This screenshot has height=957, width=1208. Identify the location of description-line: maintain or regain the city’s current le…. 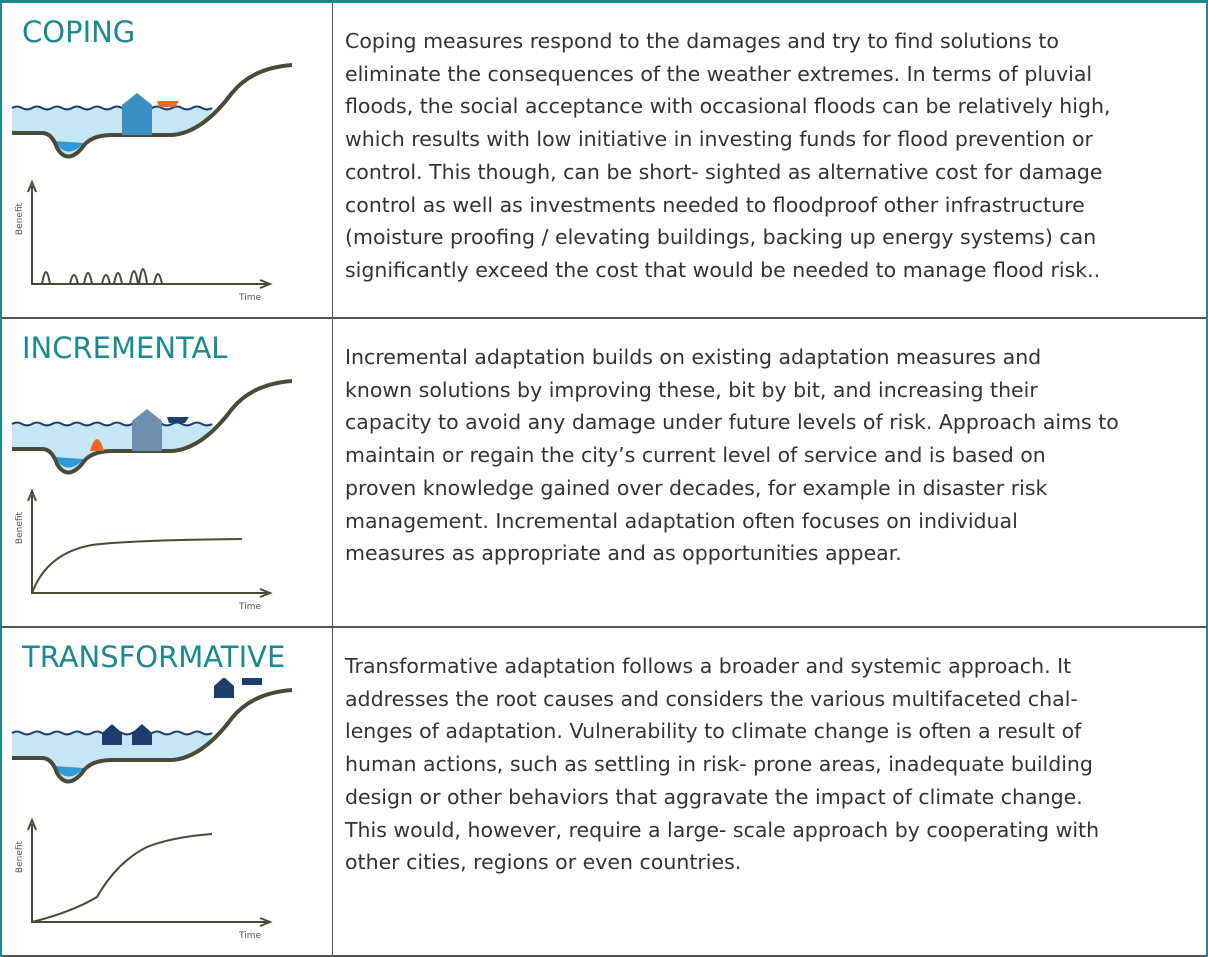
(695, 455).